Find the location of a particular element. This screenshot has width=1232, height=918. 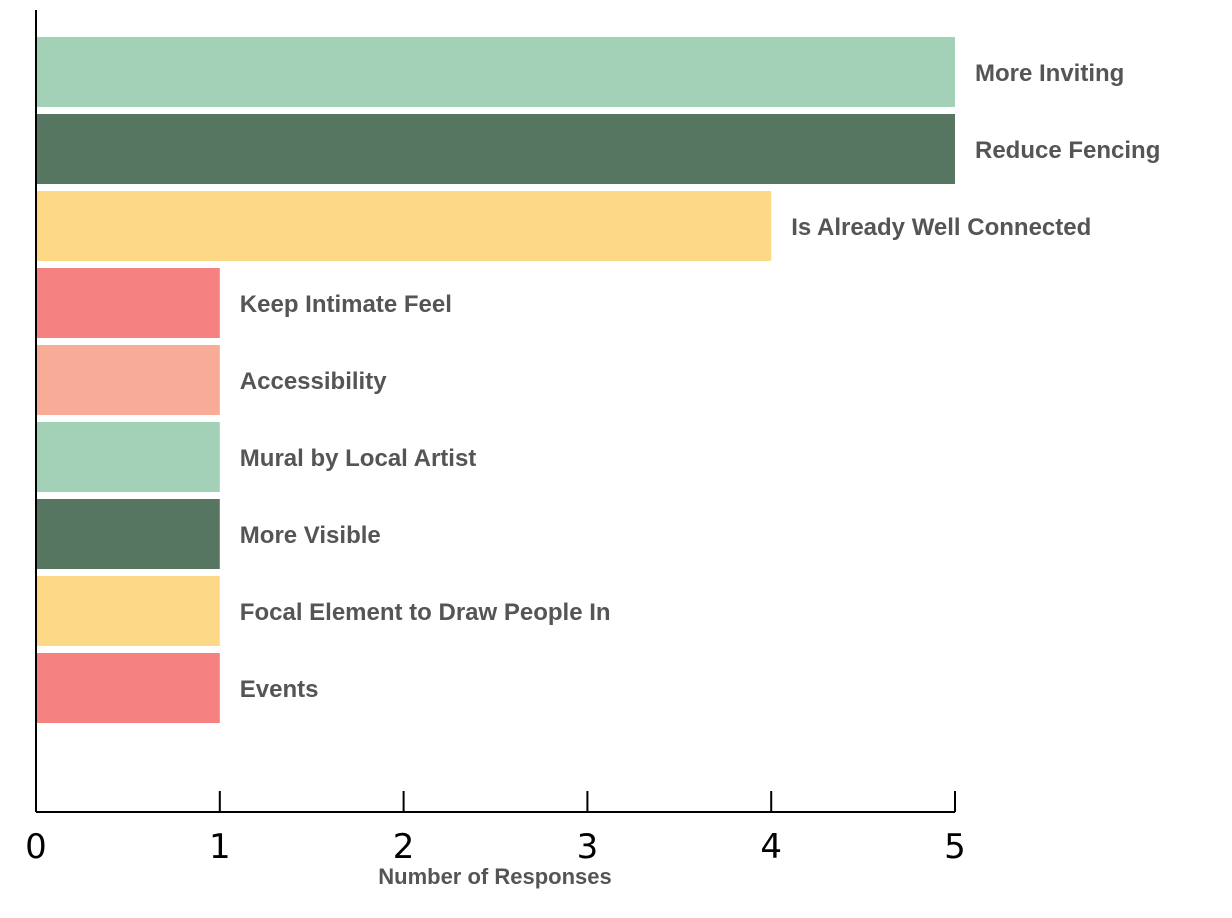

x-tick-label: 0 is located at coordinates (36, 847).